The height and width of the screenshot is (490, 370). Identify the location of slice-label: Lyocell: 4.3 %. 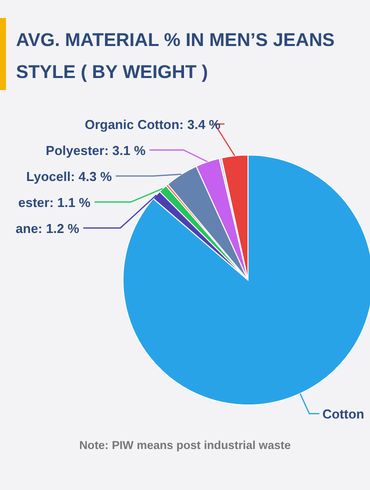
(69, 176).